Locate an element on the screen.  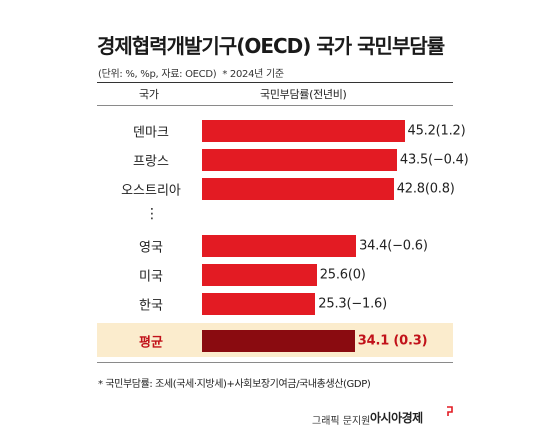
column-header-country: 국가 is located at coordinates (149, 94).